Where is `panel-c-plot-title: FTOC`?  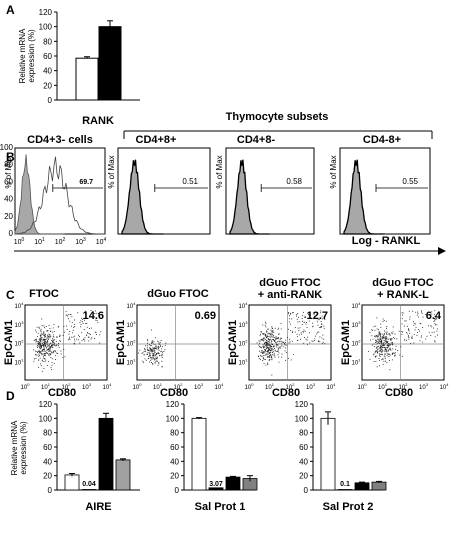
panel-c-plot-title: FTOC is located at coordinates (44, 294).